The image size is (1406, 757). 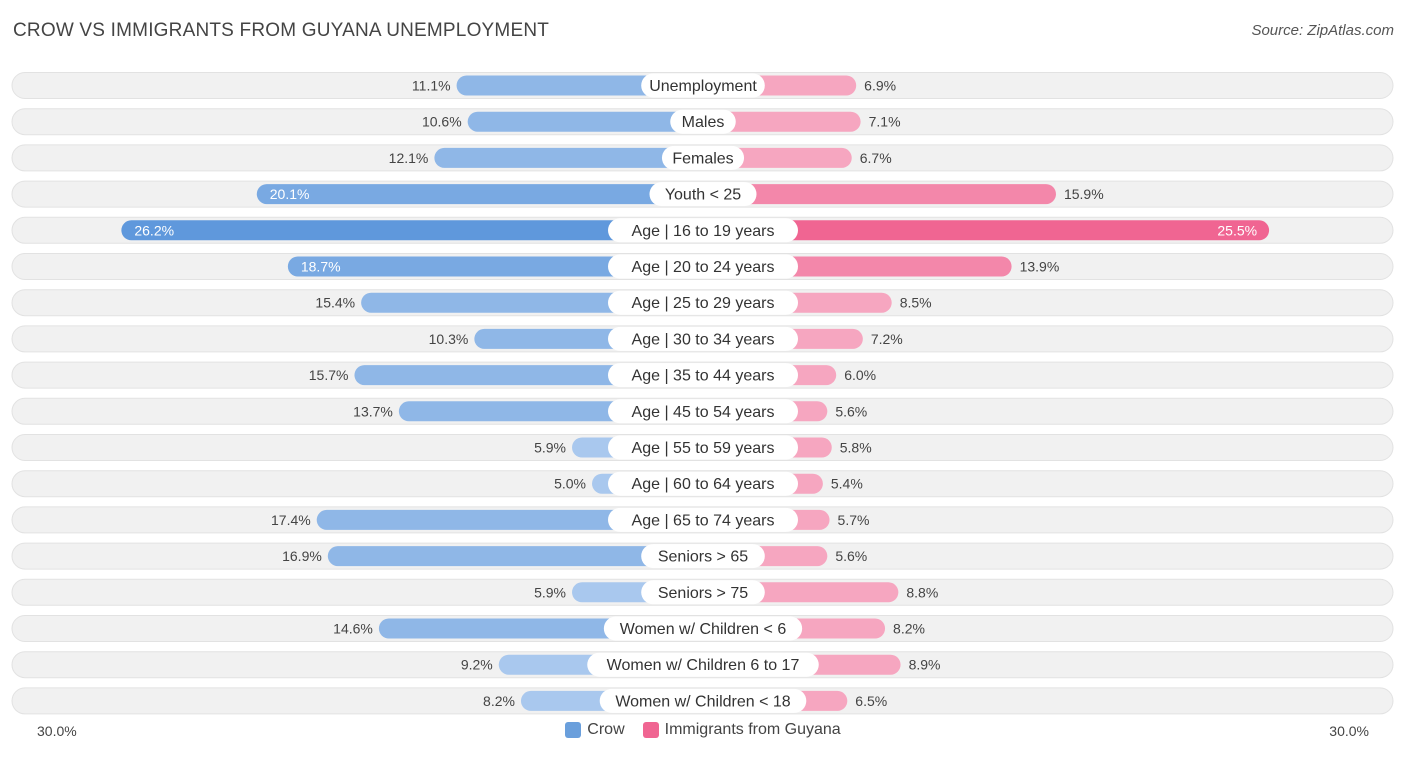 What do you see at coordinates (1237, 230) in the screenshot?
I see `value-label-guyana: 25.5%` at bounding box center [1237, 230].